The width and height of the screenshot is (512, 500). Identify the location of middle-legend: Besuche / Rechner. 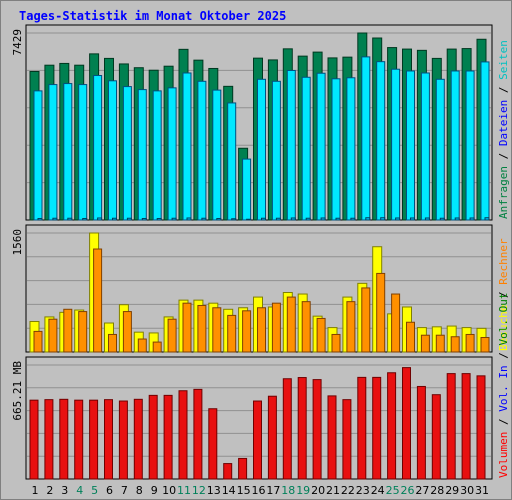
(503, 294).